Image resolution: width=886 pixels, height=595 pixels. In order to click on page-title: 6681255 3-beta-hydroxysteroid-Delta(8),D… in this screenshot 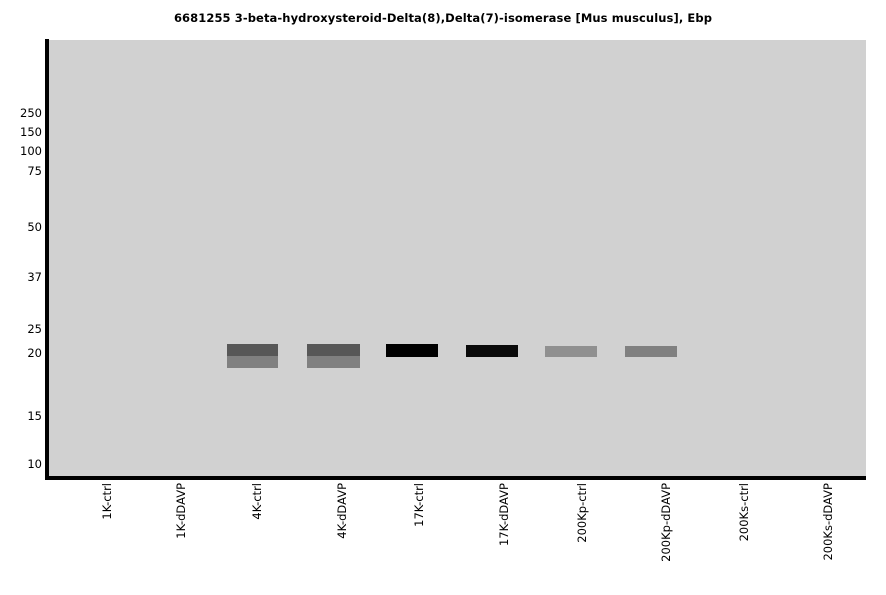, I will do `click(443, 18)`.